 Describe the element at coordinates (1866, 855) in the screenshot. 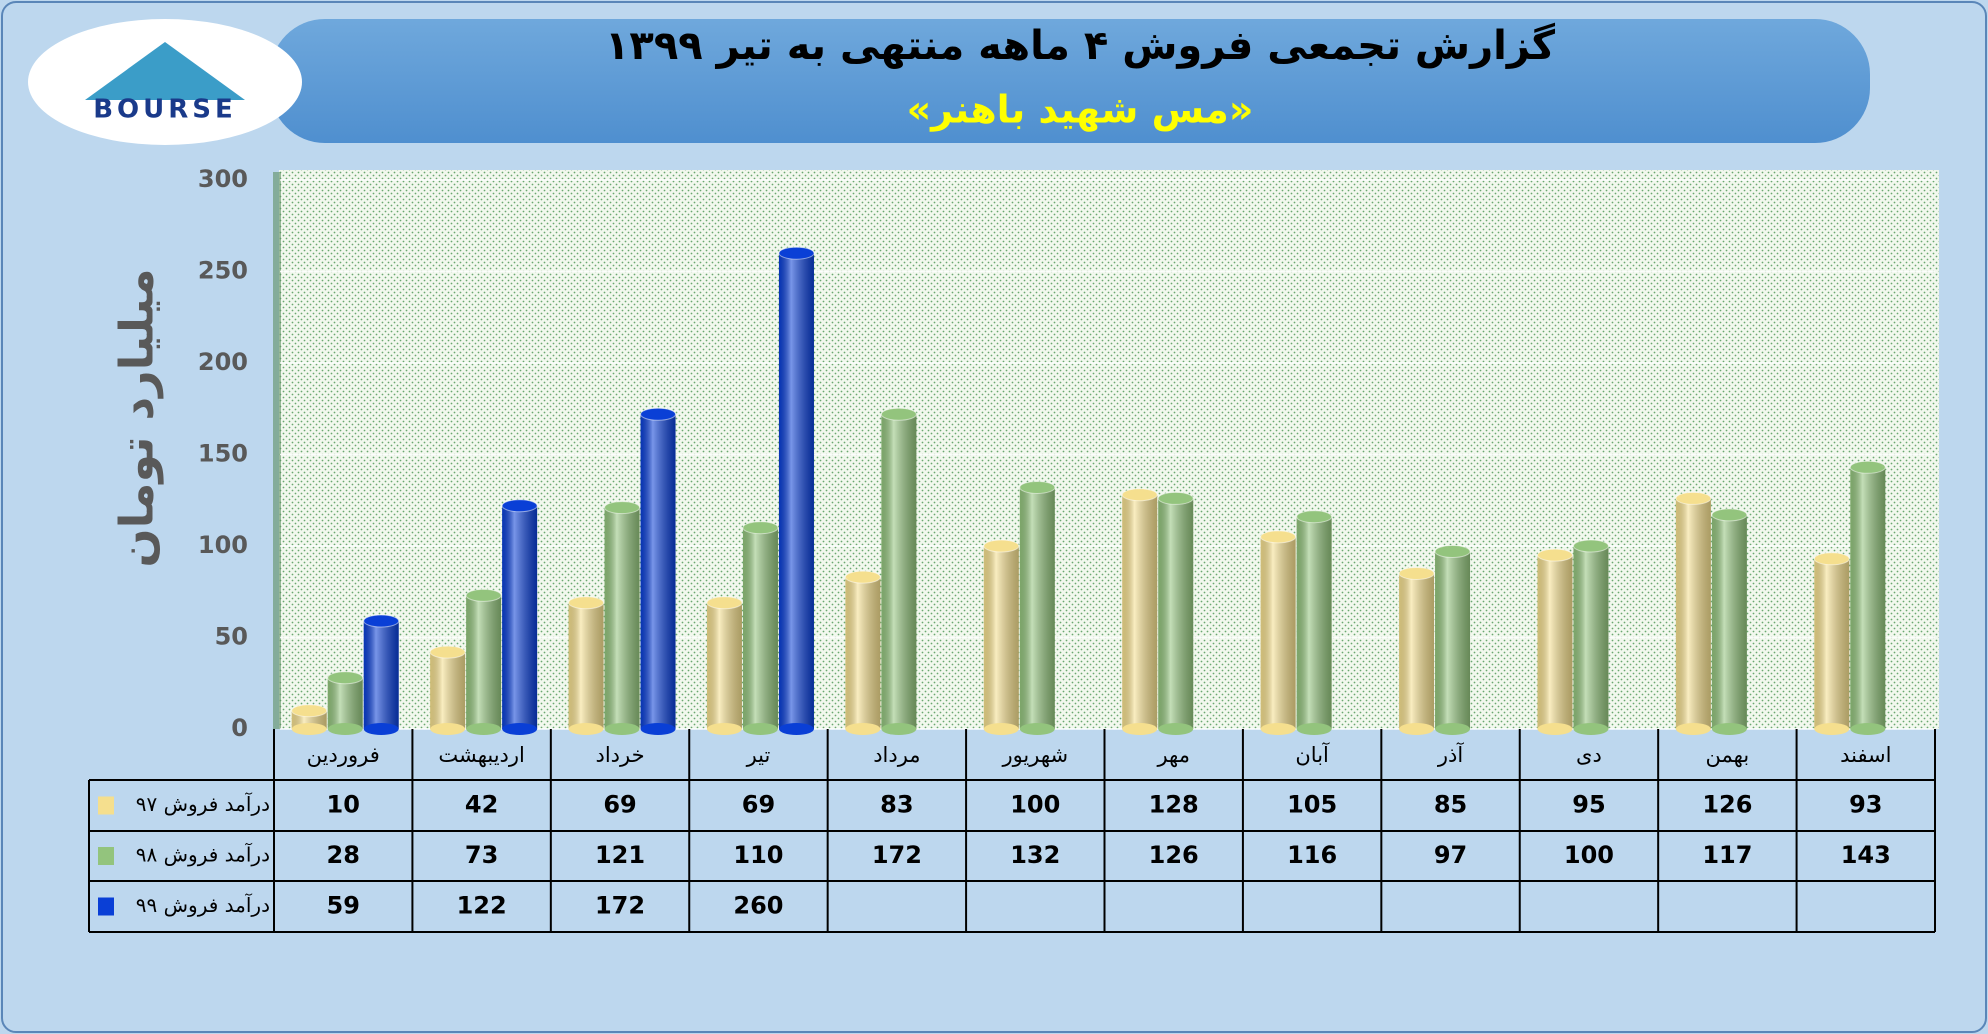

I see `table-value: 143` at that location.